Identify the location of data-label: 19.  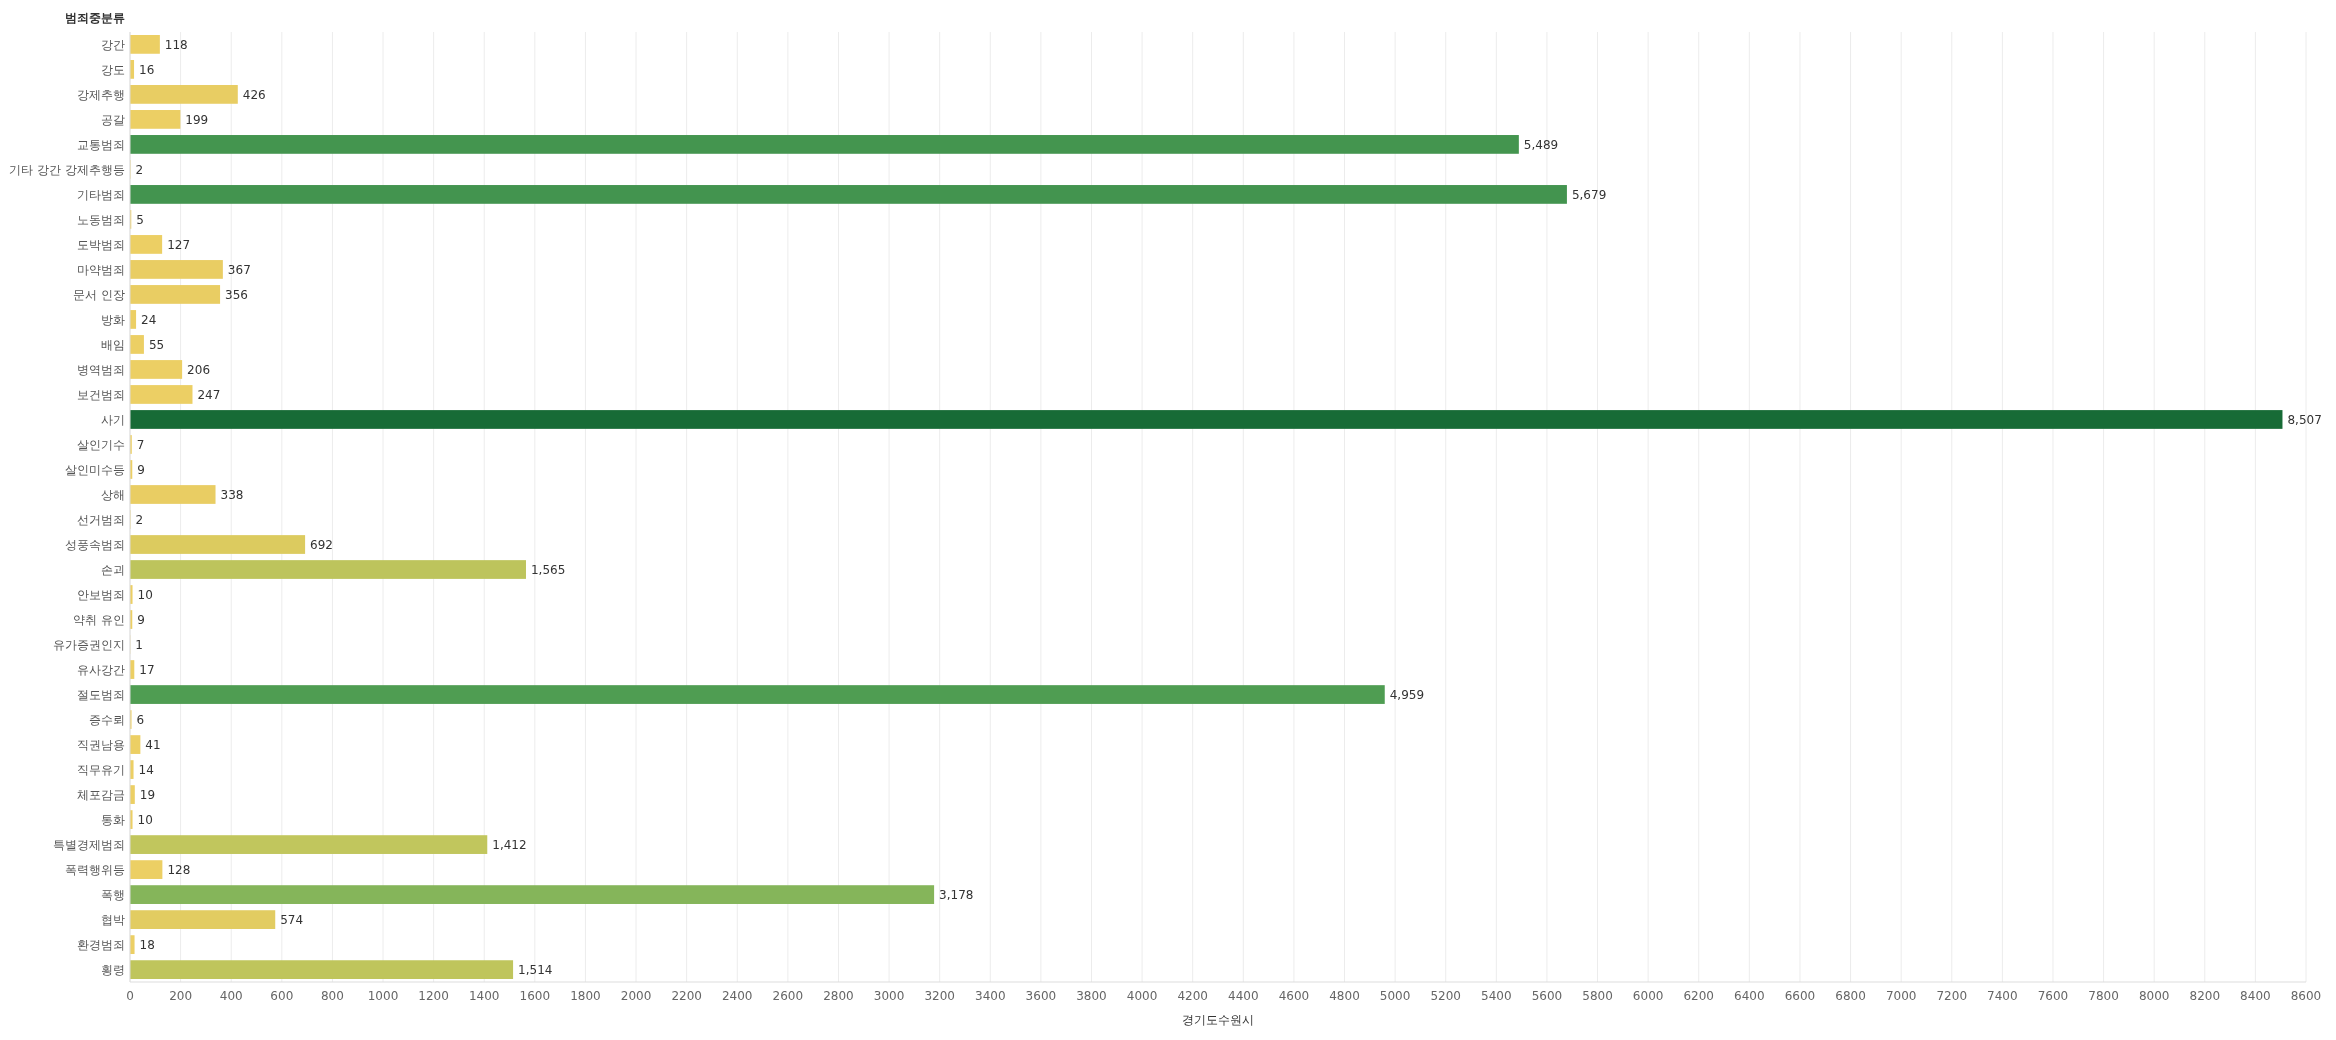
(147, 794).